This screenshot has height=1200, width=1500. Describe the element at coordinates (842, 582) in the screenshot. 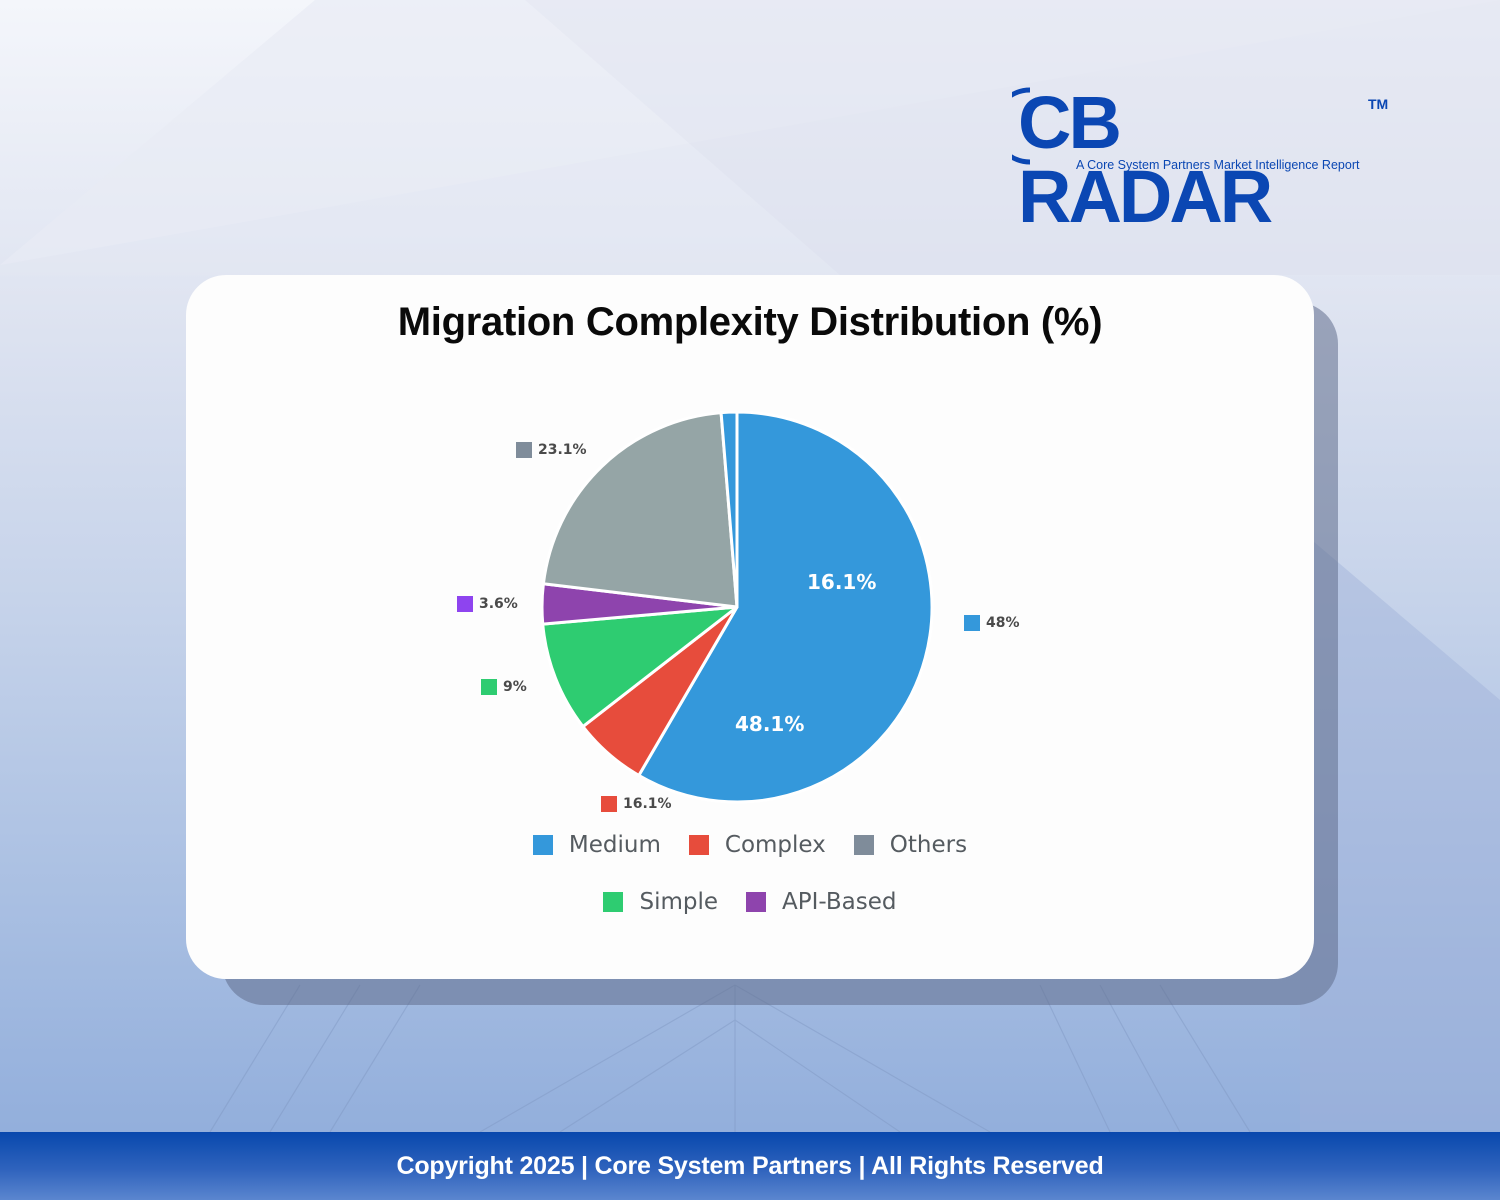

I see `inner-label-upper: 16.1%` at that location.